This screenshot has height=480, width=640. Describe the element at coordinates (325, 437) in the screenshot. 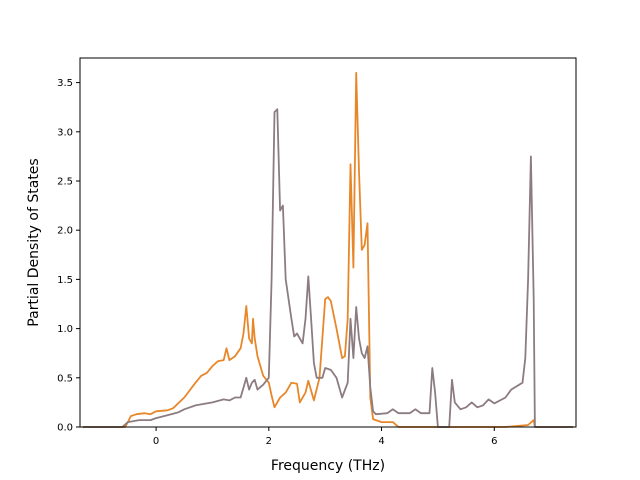

I see `x-axis-ticks: 0 2 4 6` at that location.